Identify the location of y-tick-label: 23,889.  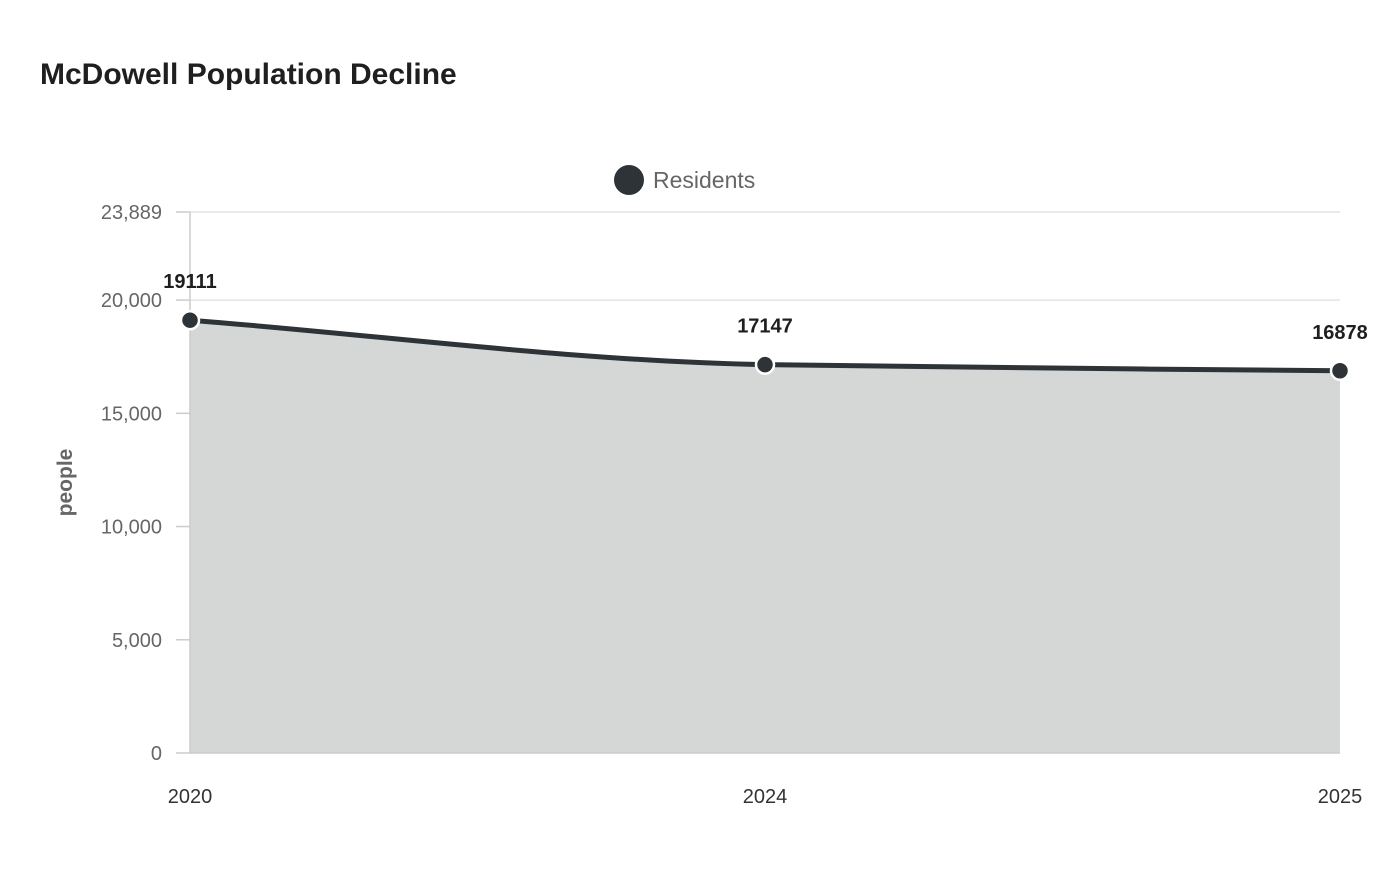
(131, 213).